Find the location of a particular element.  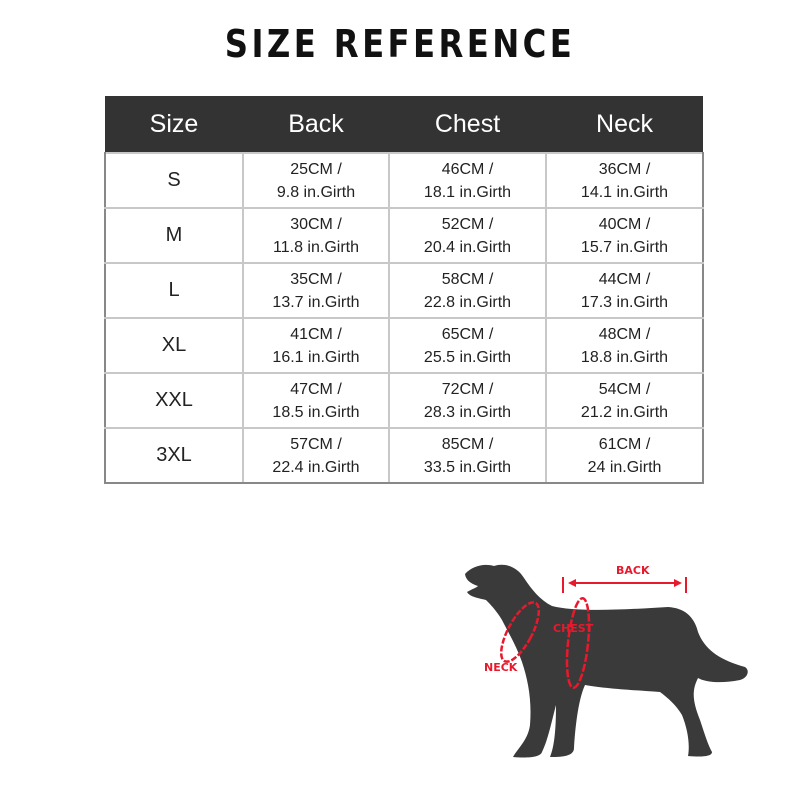

back-cm: 41CM / is located at coordinates (316, 334).